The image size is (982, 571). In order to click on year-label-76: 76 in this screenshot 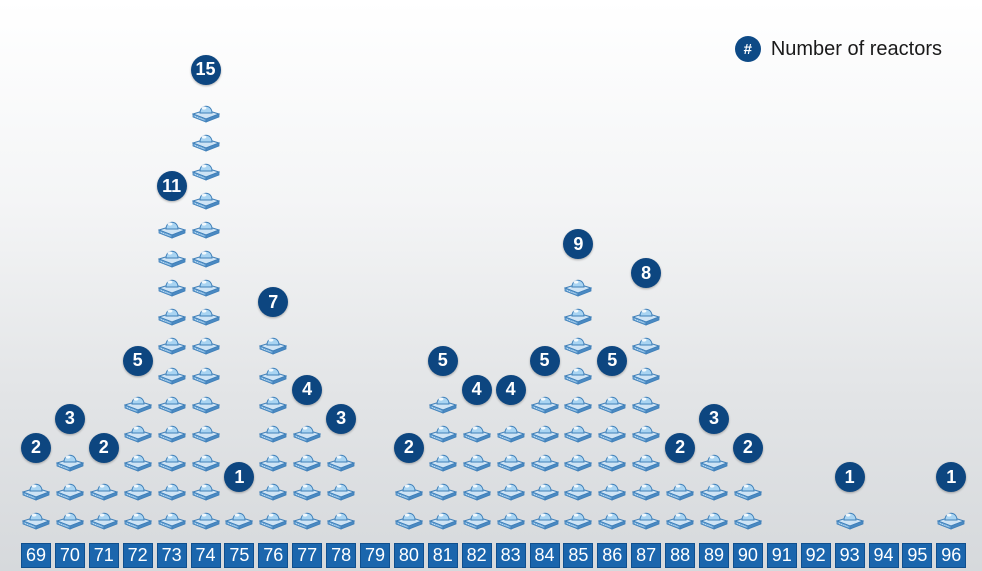, I will do `click(273, 555)`.